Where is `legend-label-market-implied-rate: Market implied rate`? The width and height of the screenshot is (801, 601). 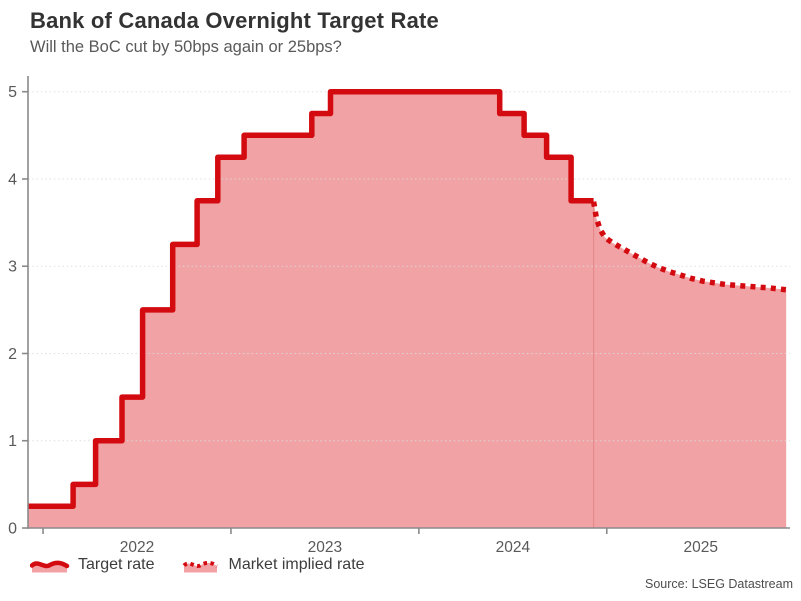 legend-label-market-implied-rate: Market implied rate is located at coordinates (296, 564).